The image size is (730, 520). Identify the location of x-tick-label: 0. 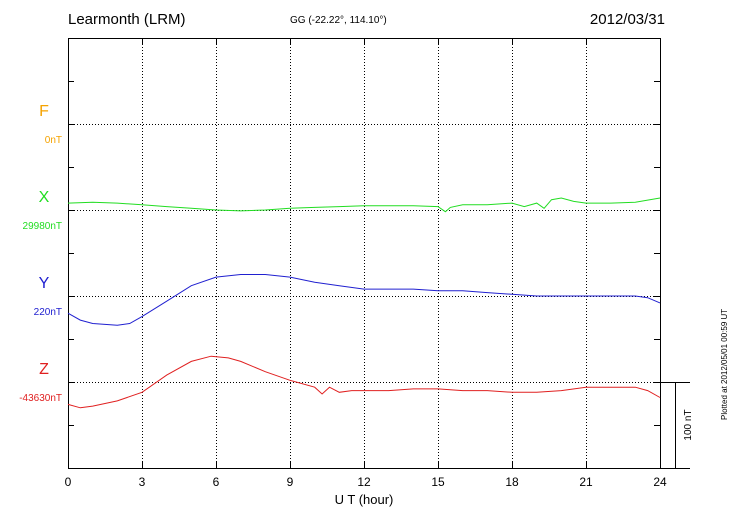
(68, 482).